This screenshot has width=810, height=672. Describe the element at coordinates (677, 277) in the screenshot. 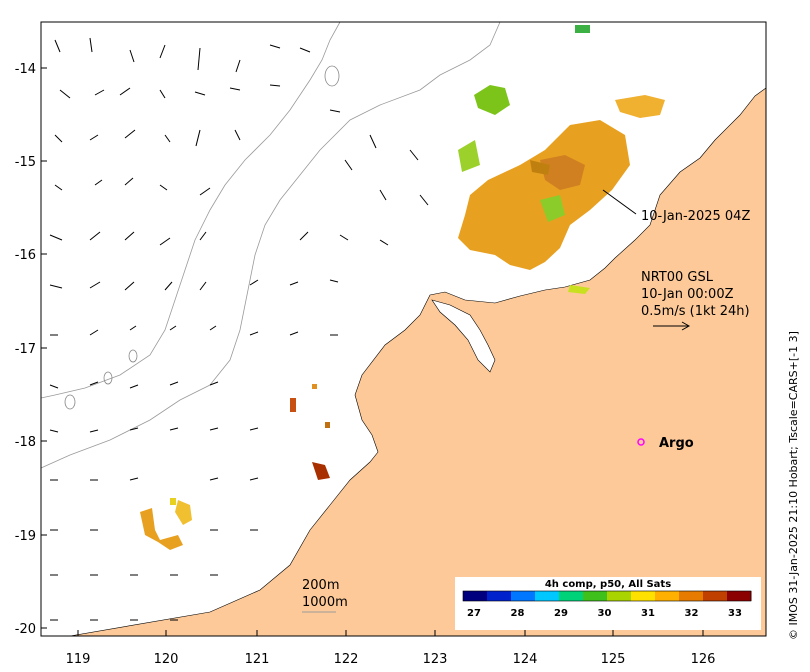

I see `current-product-label: NRT00 GSL` at that location.